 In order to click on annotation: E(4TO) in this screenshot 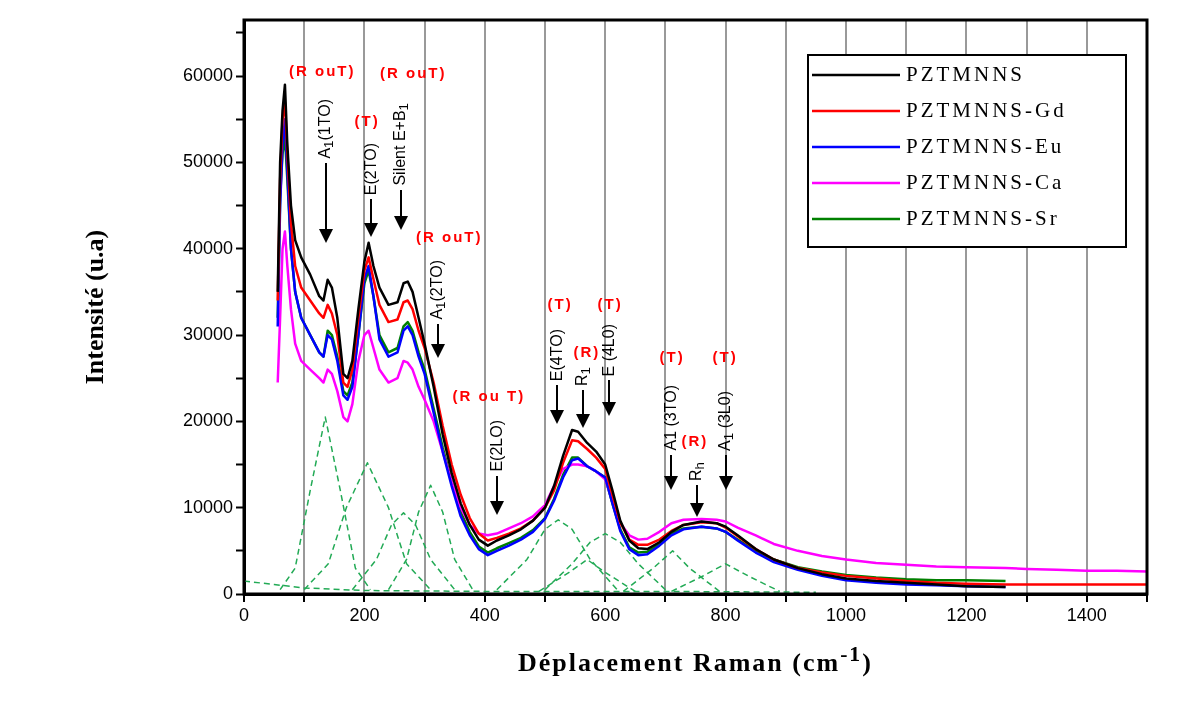, I will do `click(556, 355)`.